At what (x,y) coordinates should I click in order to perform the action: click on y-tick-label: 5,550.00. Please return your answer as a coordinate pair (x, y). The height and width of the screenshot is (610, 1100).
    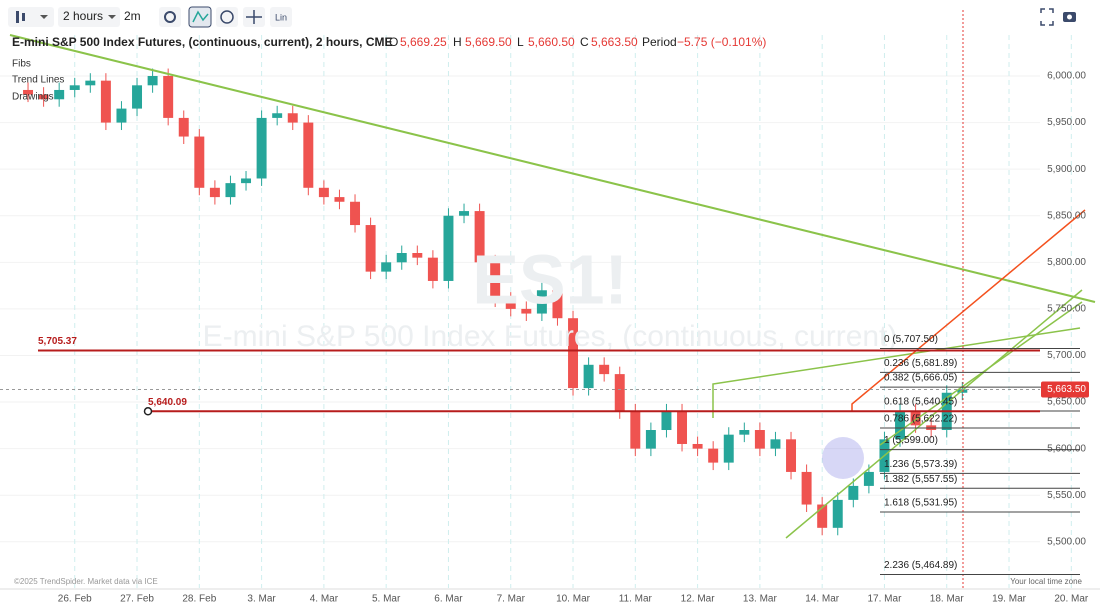
    Looking at the image, I should click on (1066, 495).